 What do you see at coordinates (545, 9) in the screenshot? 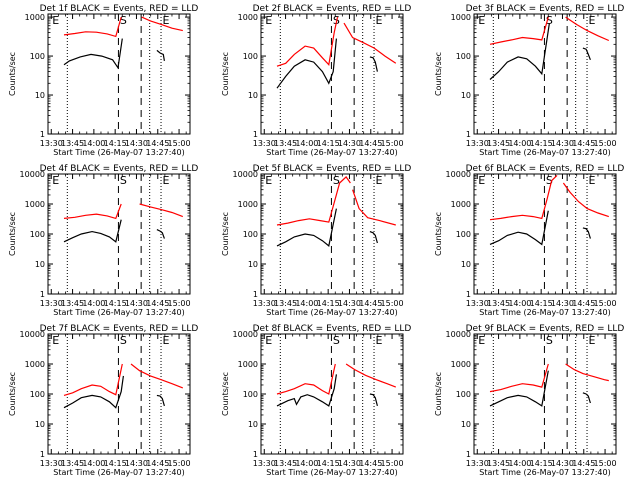
I see `panel-title: Det 3f BLACK = Events, RED = LLD` at bounding box center [545, 9].